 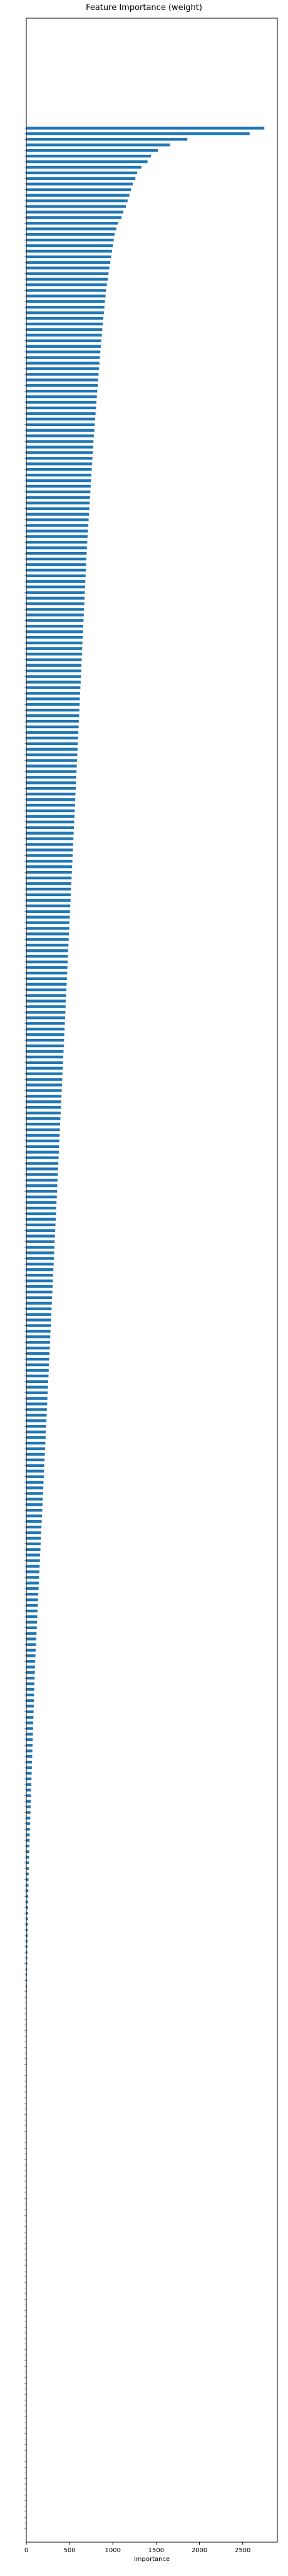 What do you see at coordinates (70, 2550) in the screenshot?
I see `x-tick-label: 500` at bounding box center [70, 2550].